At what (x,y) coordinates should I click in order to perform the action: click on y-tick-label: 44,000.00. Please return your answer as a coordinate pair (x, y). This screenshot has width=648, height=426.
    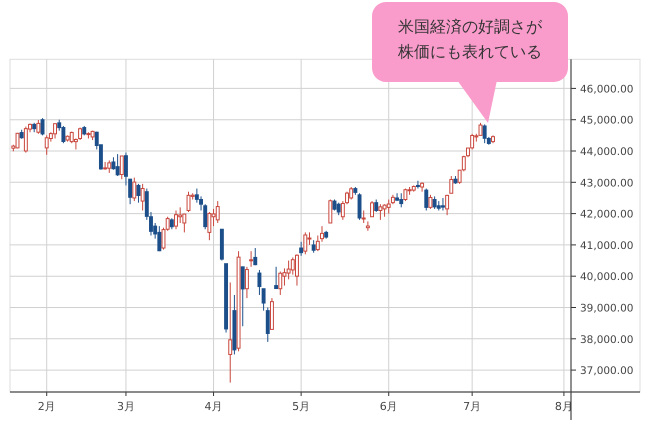
    Looking at the image, I should click on (607, 152).